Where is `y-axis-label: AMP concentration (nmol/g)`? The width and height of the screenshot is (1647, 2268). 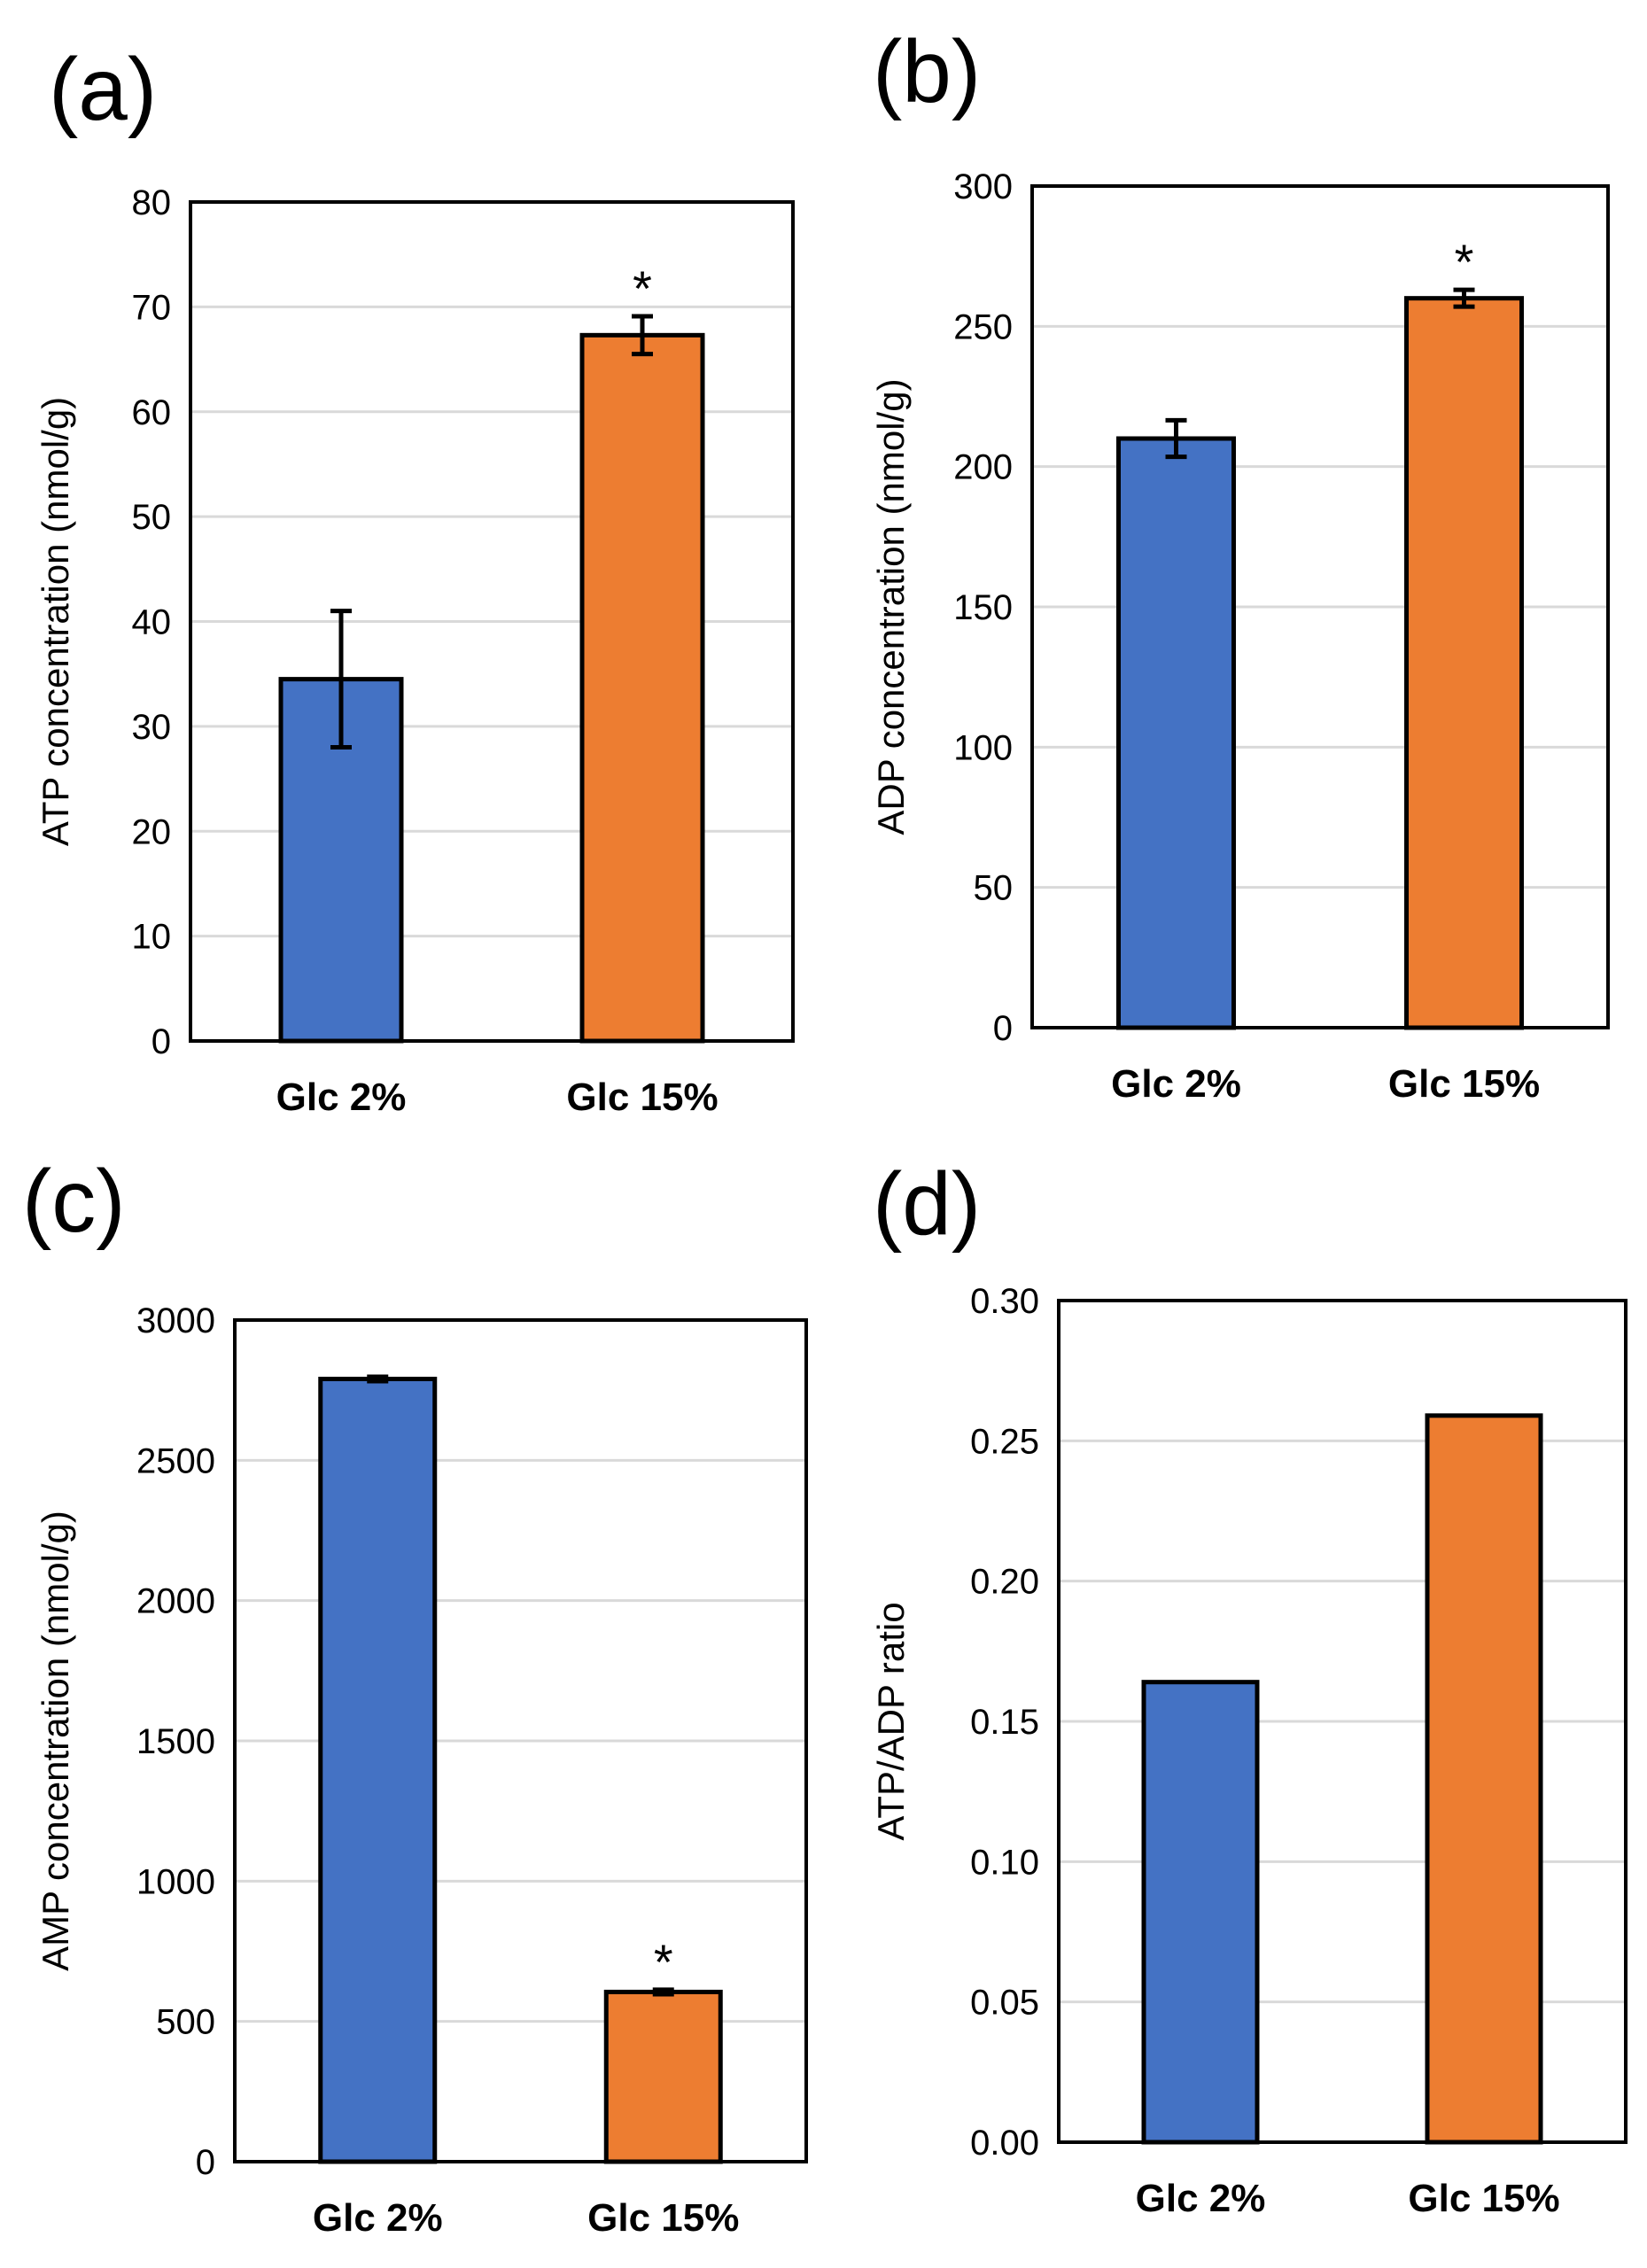
y-axis-label: AMP concentration (nmol/g) is located at coordinates (55, 1741).